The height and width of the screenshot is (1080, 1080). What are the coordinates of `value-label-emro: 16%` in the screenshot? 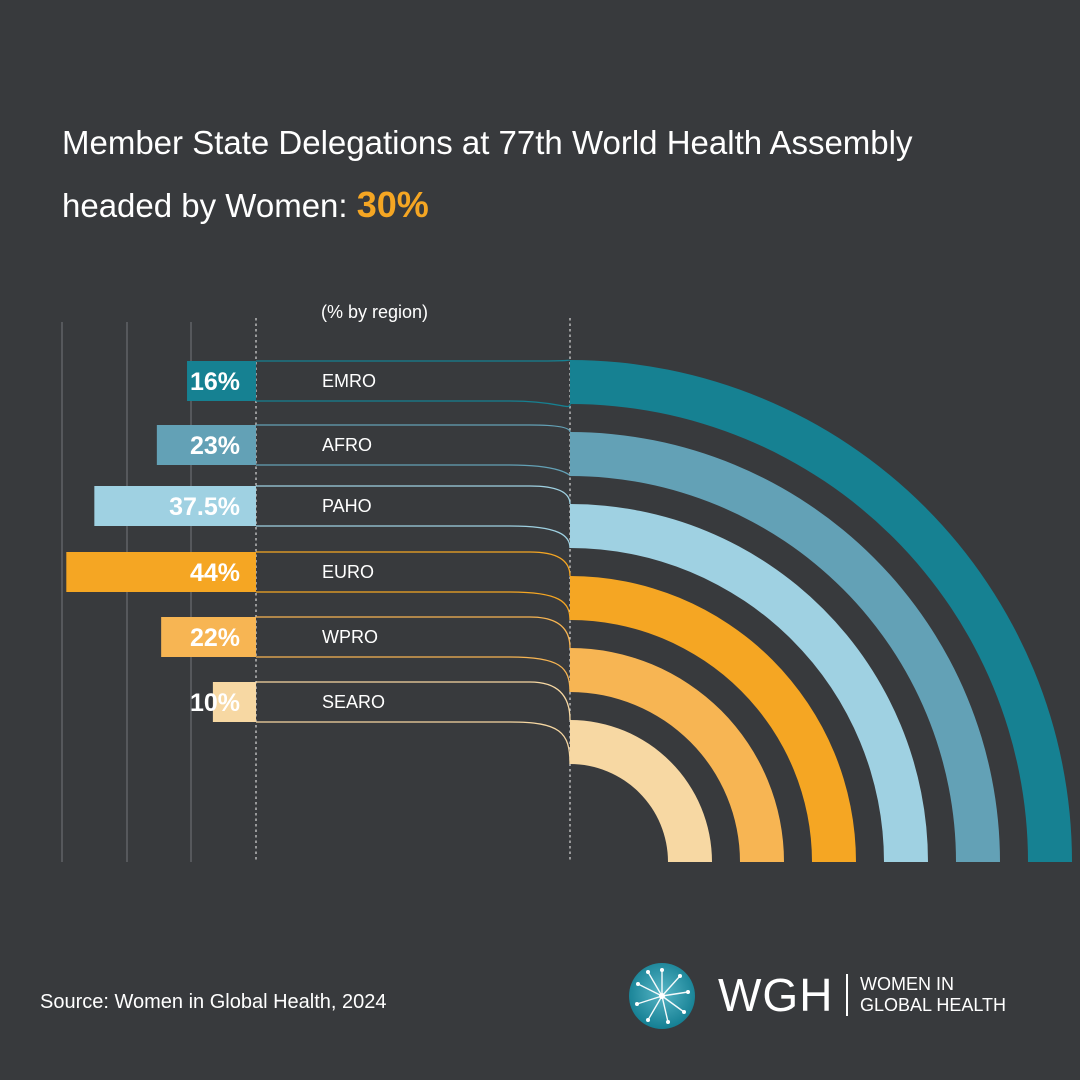 It's located at (215, 382).